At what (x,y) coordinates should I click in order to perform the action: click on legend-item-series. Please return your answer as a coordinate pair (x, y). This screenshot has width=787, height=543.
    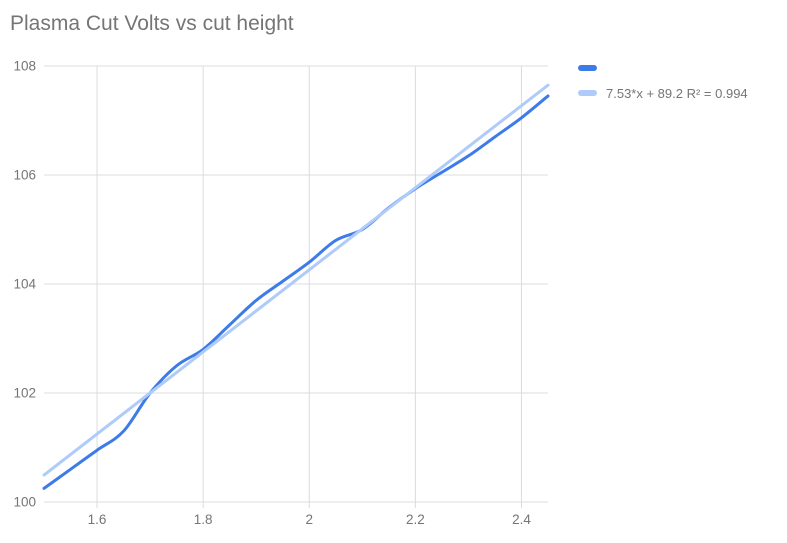
    Looking at the image, I should click on (663, 68).